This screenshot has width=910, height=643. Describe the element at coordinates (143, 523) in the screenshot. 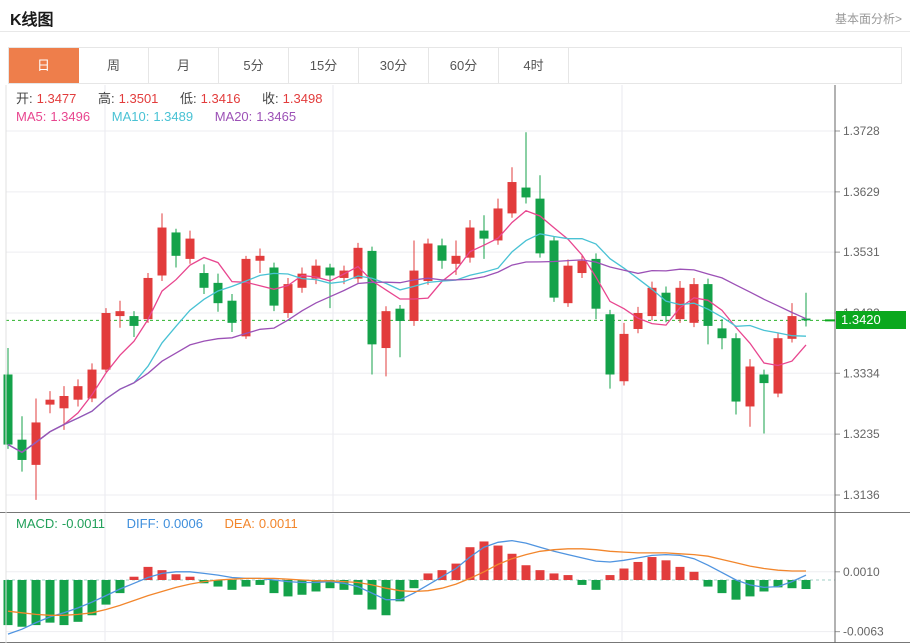

I see `diff-label: DIFF:` at that location.